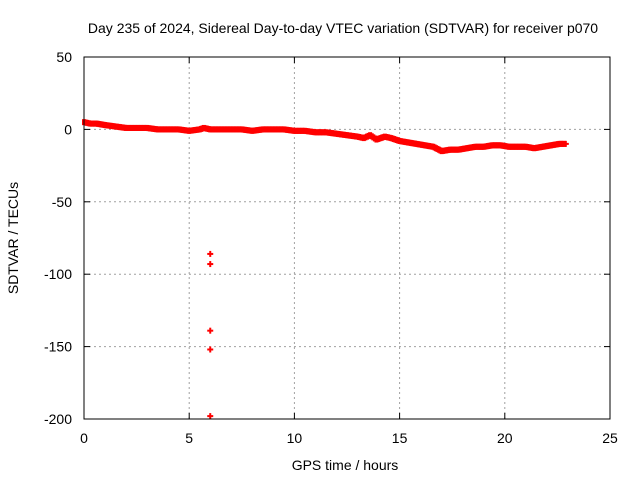 The height and width of the screenshot is (480, 640). What do you see at coordinates (68, 129) in the screenshot?
I see `y-tick-label: 0` at bounding box center [68, 129].